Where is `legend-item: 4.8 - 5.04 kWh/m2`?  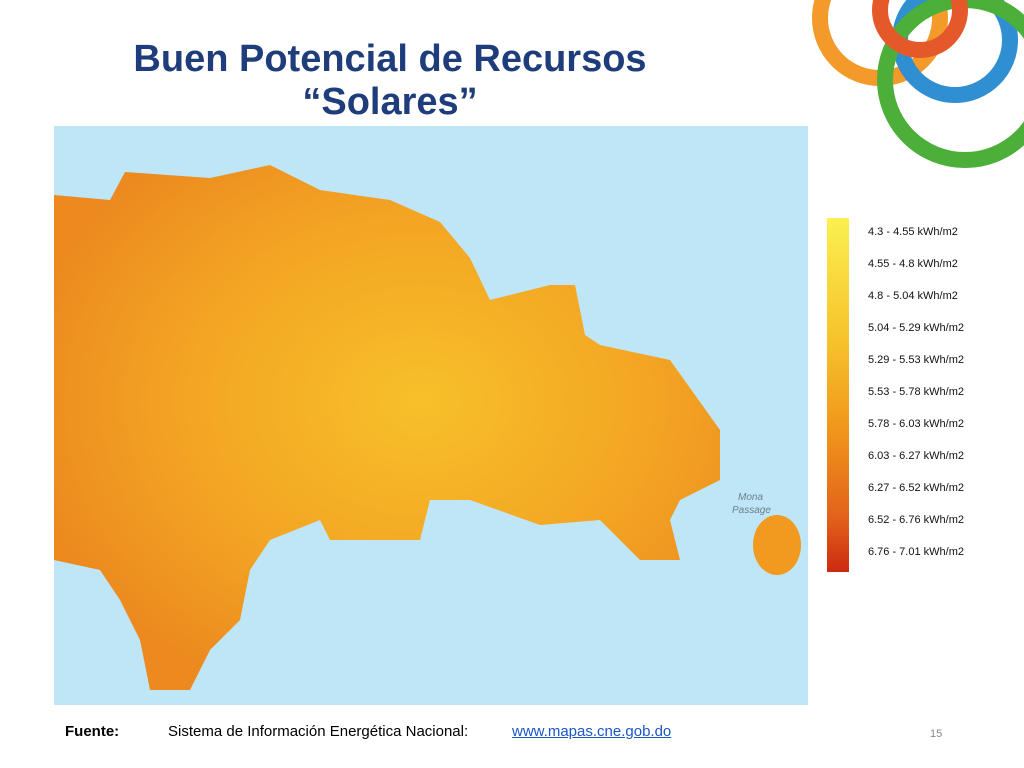
legend-item: 4.8 - 5.04 kWh/m2 is located at coordinates (913, 296).